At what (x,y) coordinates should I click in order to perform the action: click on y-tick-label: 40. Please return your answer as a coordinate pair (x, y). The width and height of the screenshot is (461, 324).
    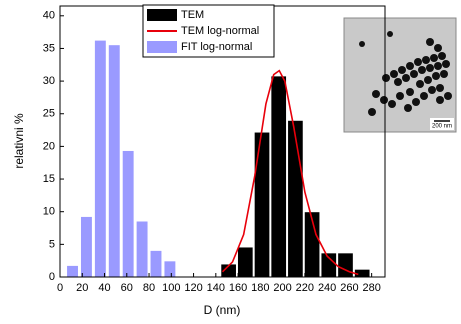
    Looking at the image, I should click on (49, 16).